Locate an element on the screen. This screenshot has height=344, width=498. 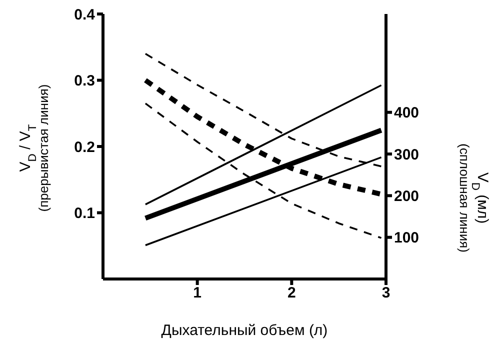
y2-tick-label: 100 is located at coordinates (407, 238).